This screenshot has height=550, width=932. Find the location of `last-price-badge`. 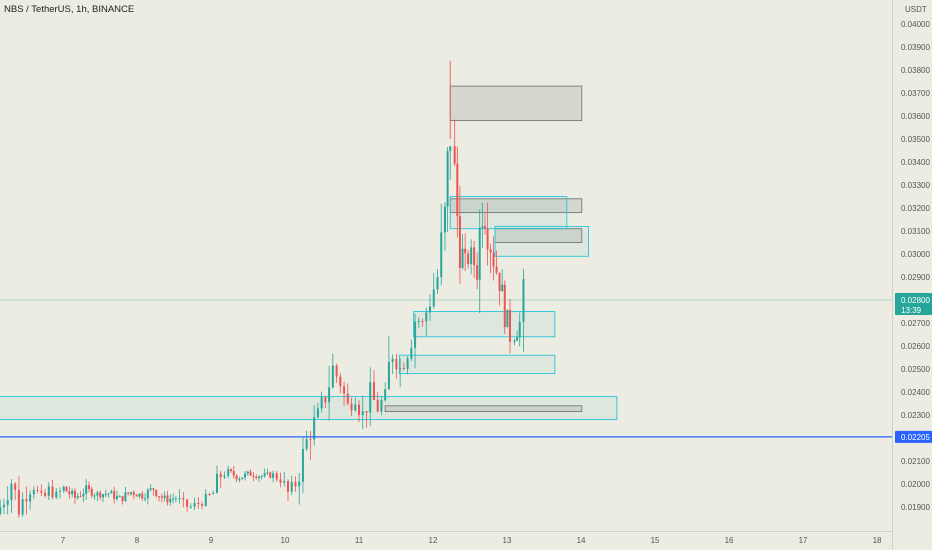

last-price-badge is located at coordinates (913, 304).